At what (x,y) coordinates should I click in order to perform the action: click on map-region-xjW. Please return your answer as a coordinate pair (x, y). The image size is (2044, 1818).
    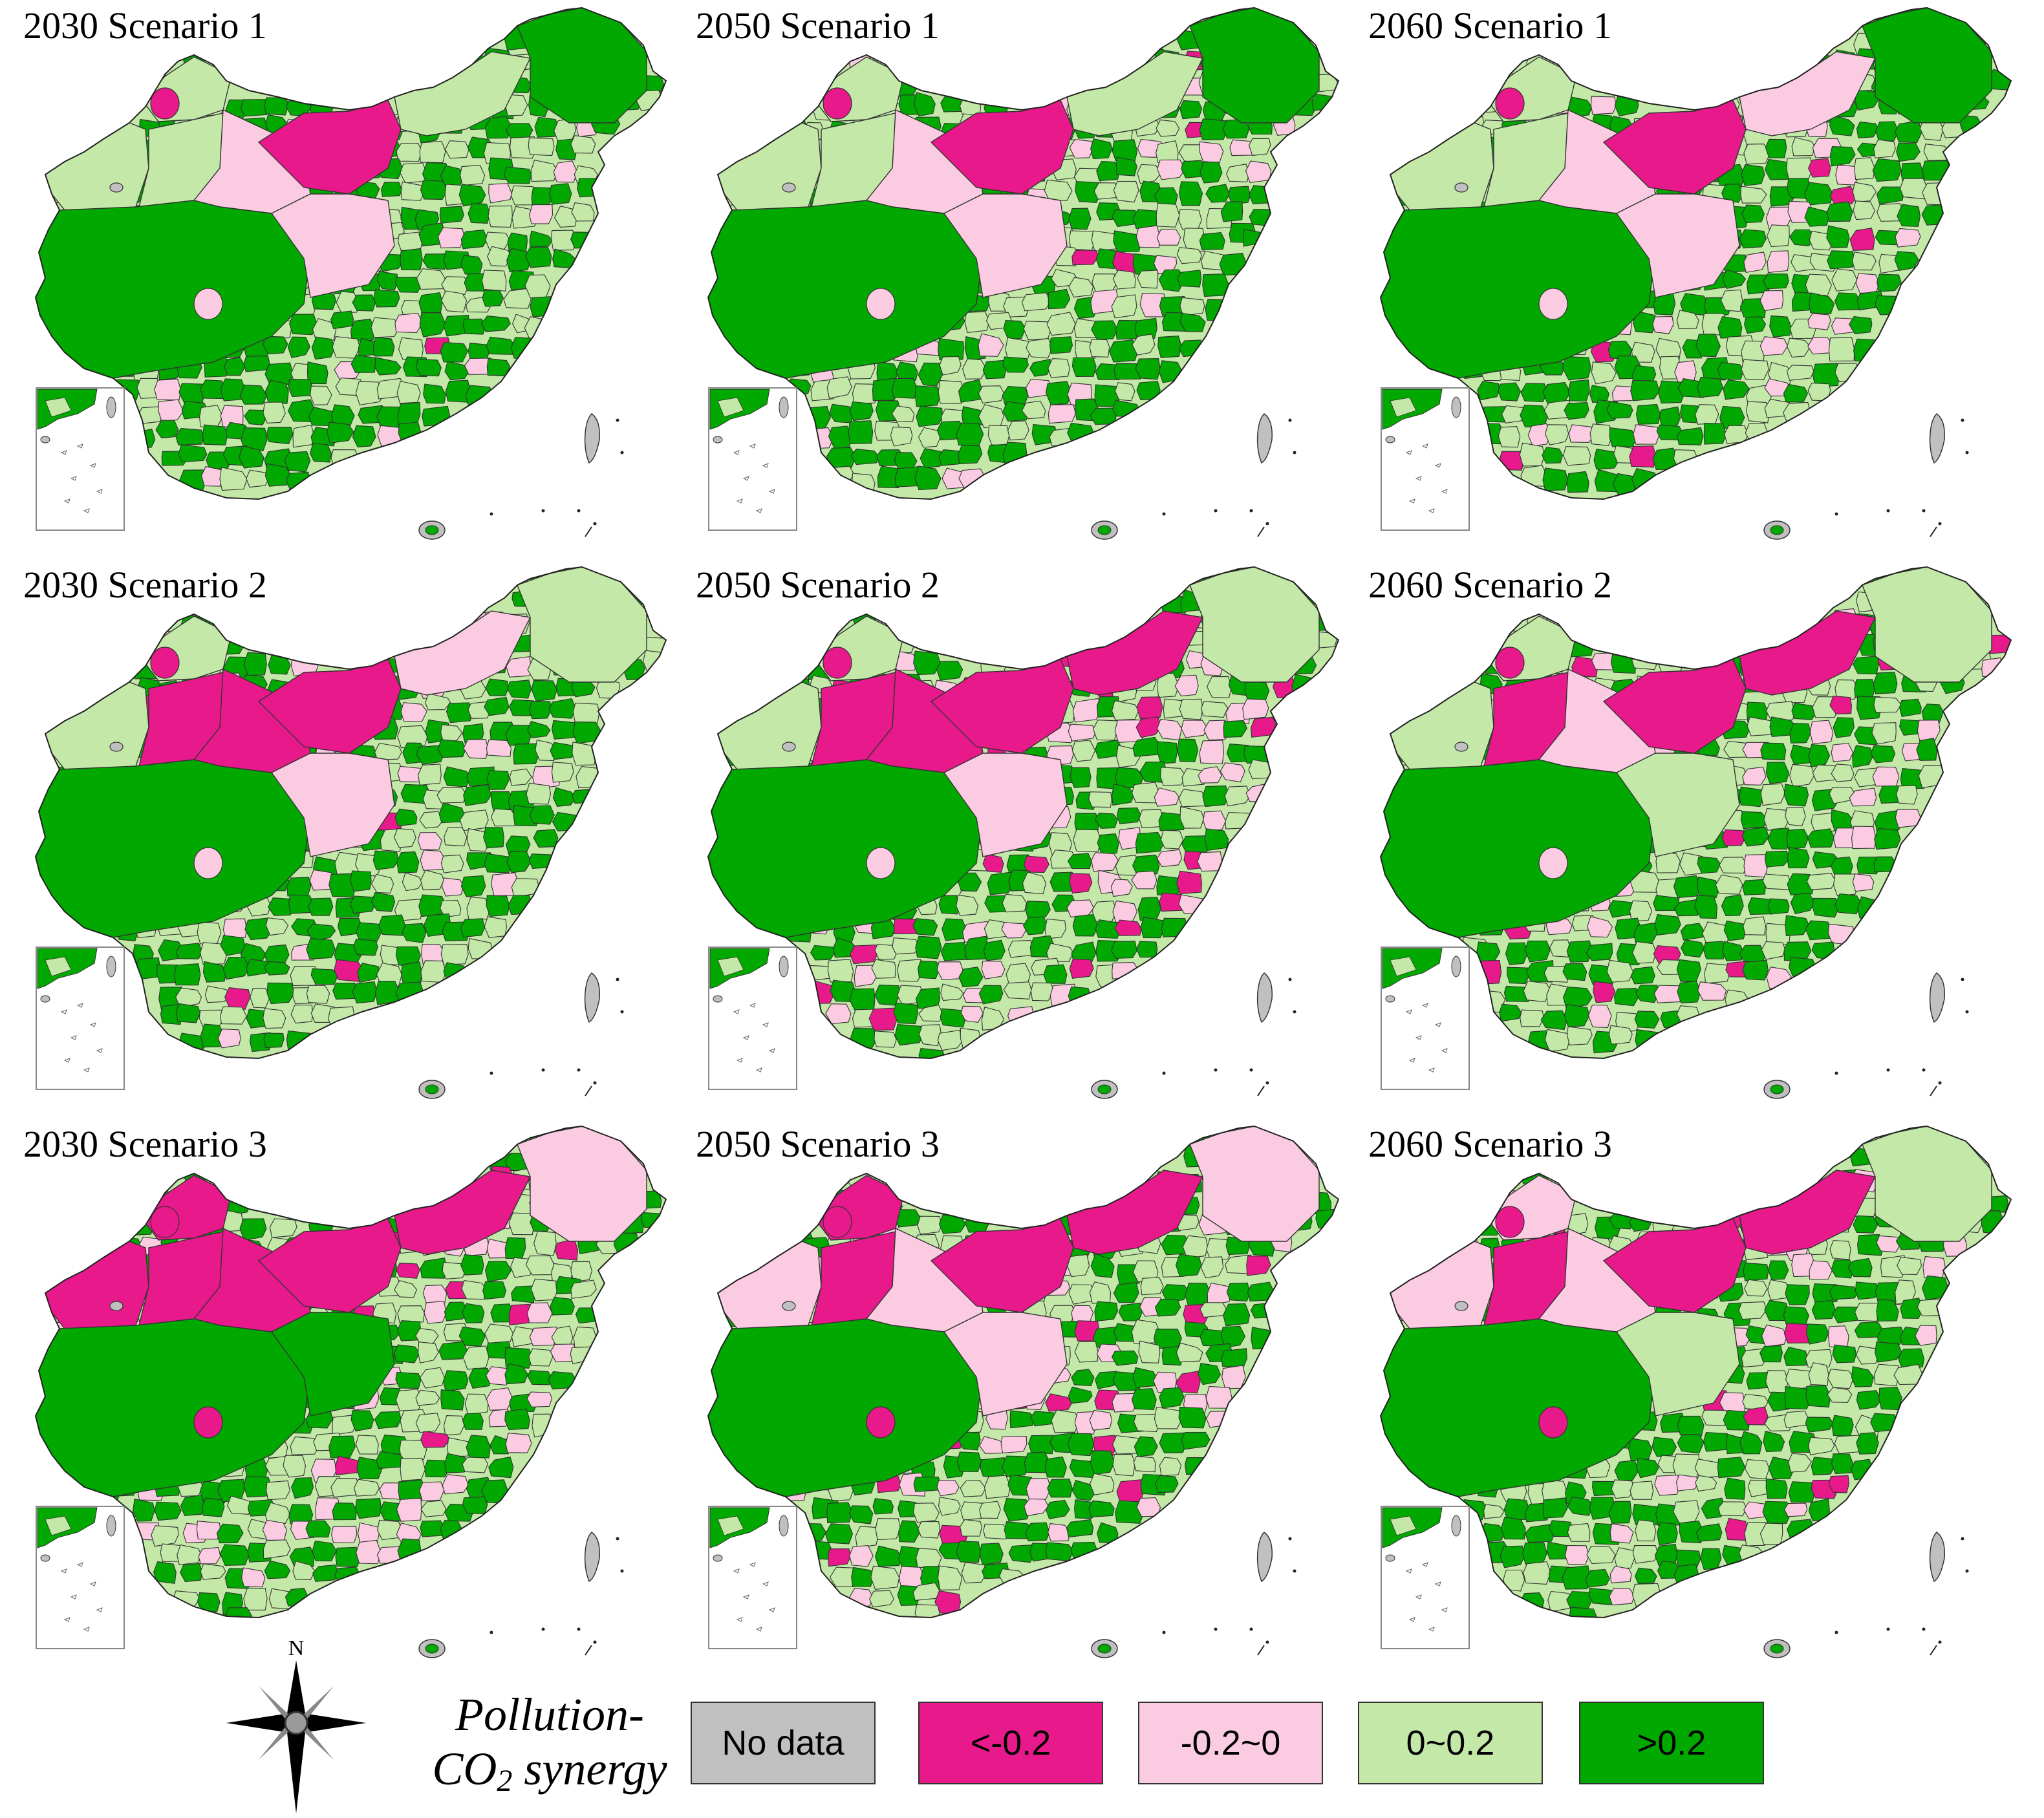
    Looking at the image, I should click on (1442, 168).